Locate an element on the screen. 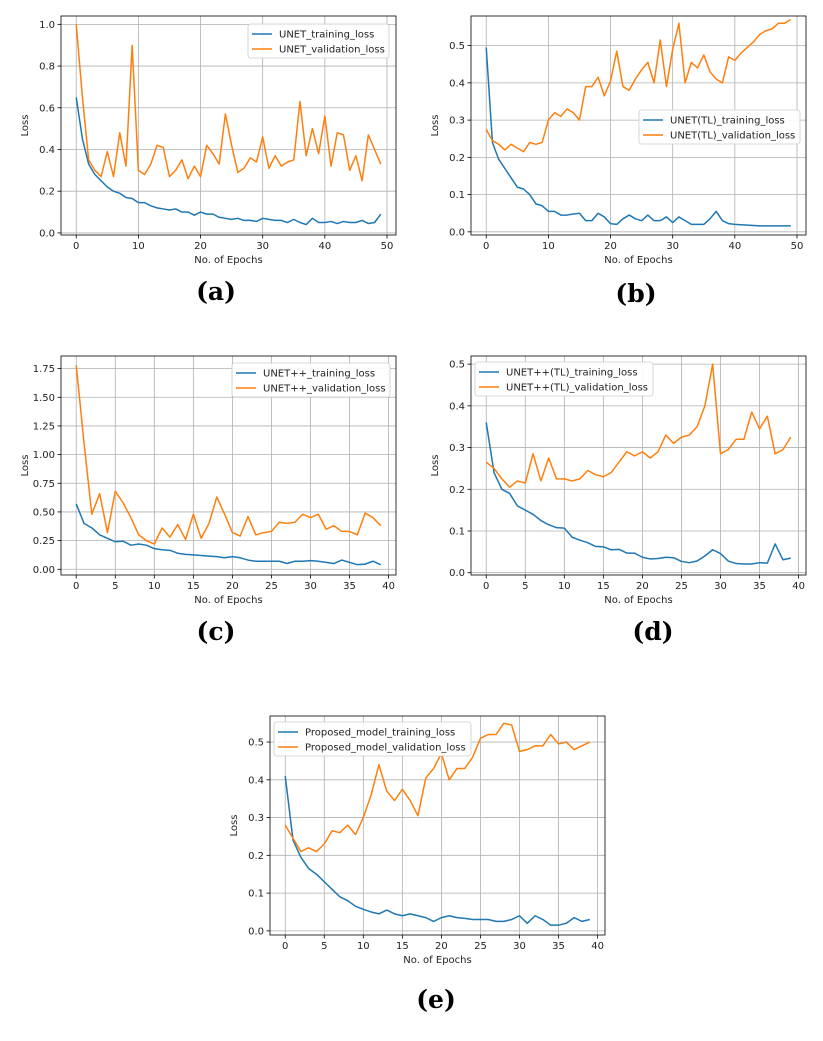 The width and height of the screenshot is (823, 1041). y-tick-label: 1.0 is located at coordinates (47, 25).